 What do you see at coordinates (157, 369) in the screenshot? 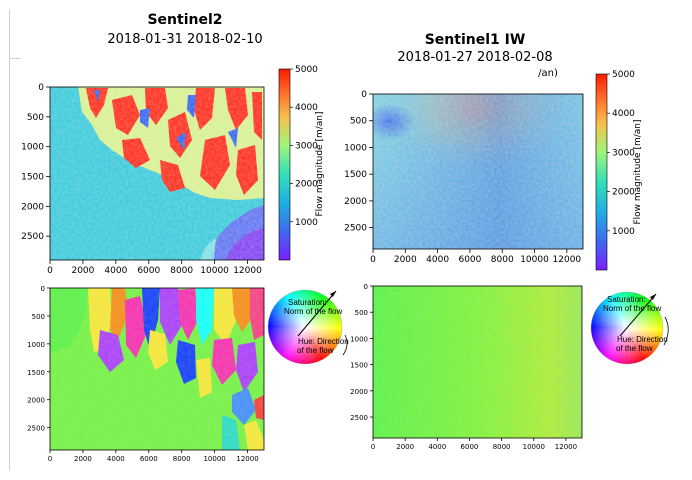
I see `panel-sentinel2-direction` at bounding box center [157, 369].